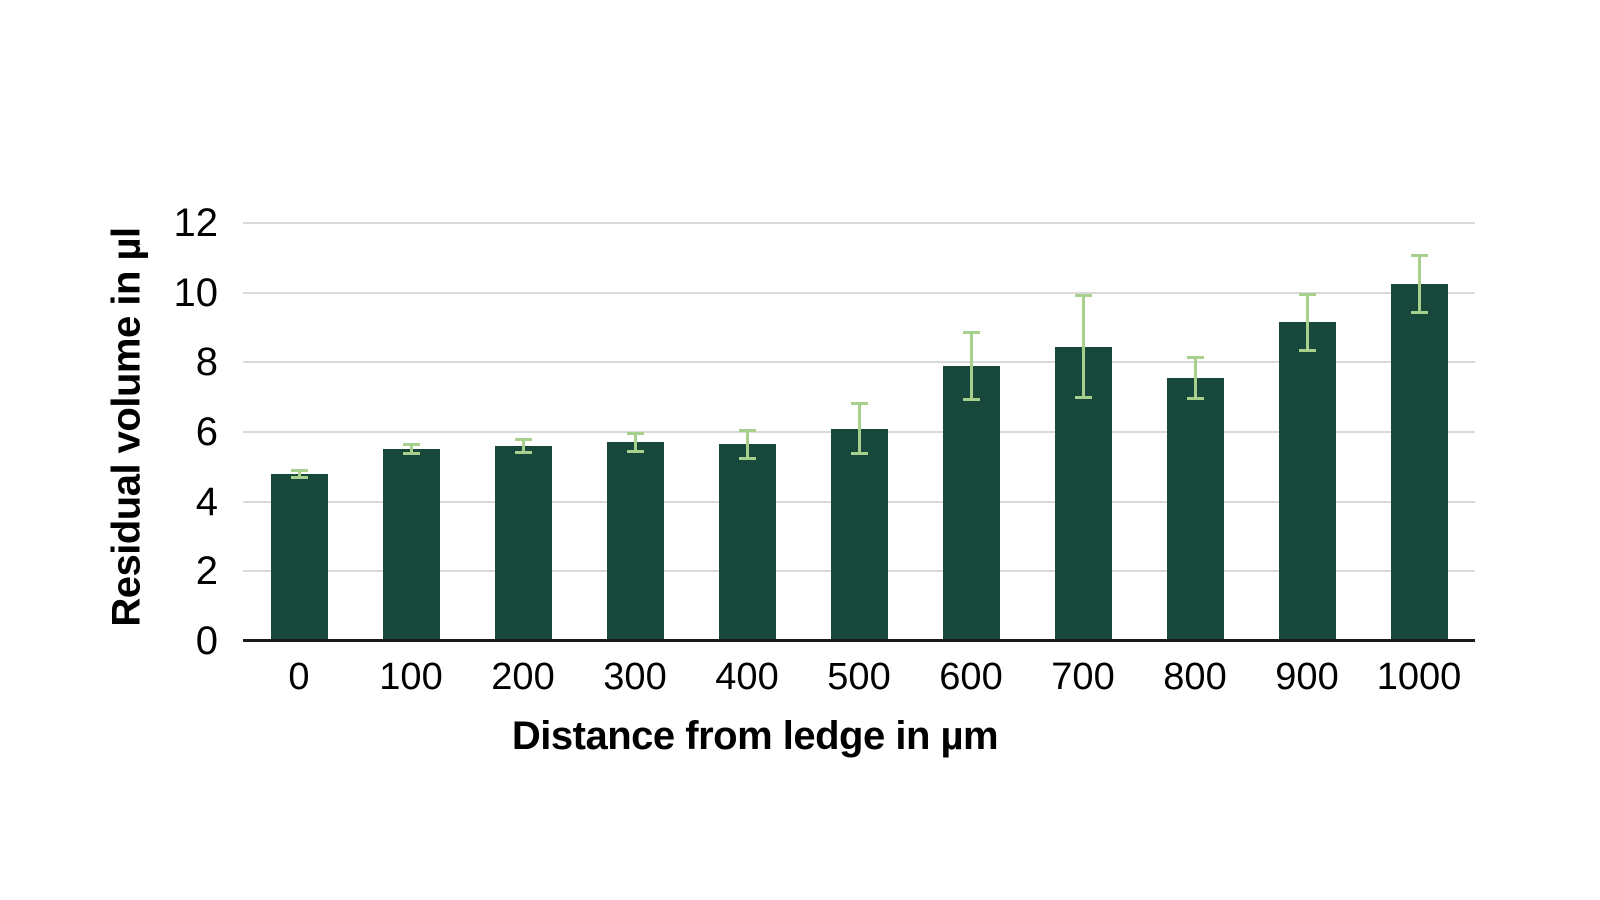 The image size is (1600, 900). Describe the element at coordinates (1419, 677) in the screenshot. I see `x-tick-label-1000: 1000` at that location.